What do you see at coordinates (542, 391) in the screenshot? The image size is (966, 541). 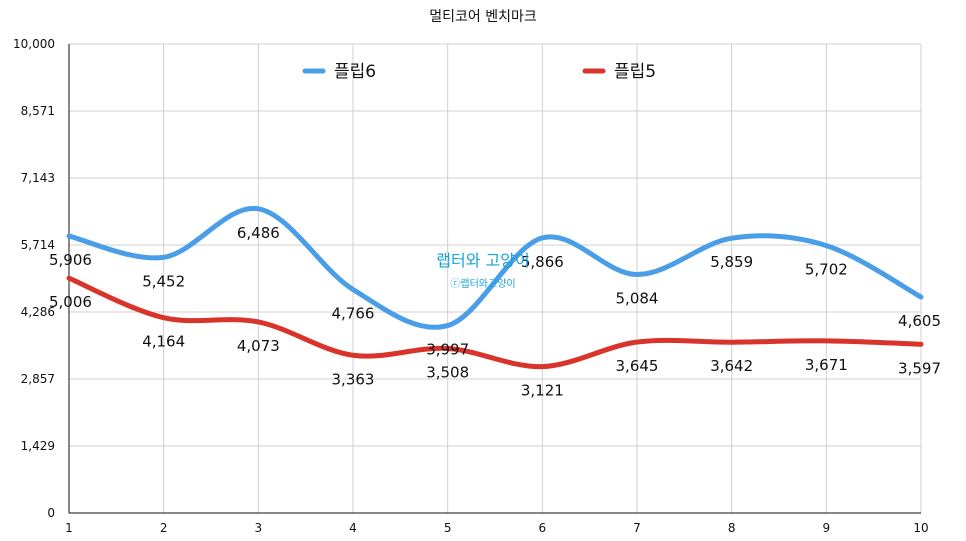 I see `data-label: 3,121` at bounding box center [542, 391].